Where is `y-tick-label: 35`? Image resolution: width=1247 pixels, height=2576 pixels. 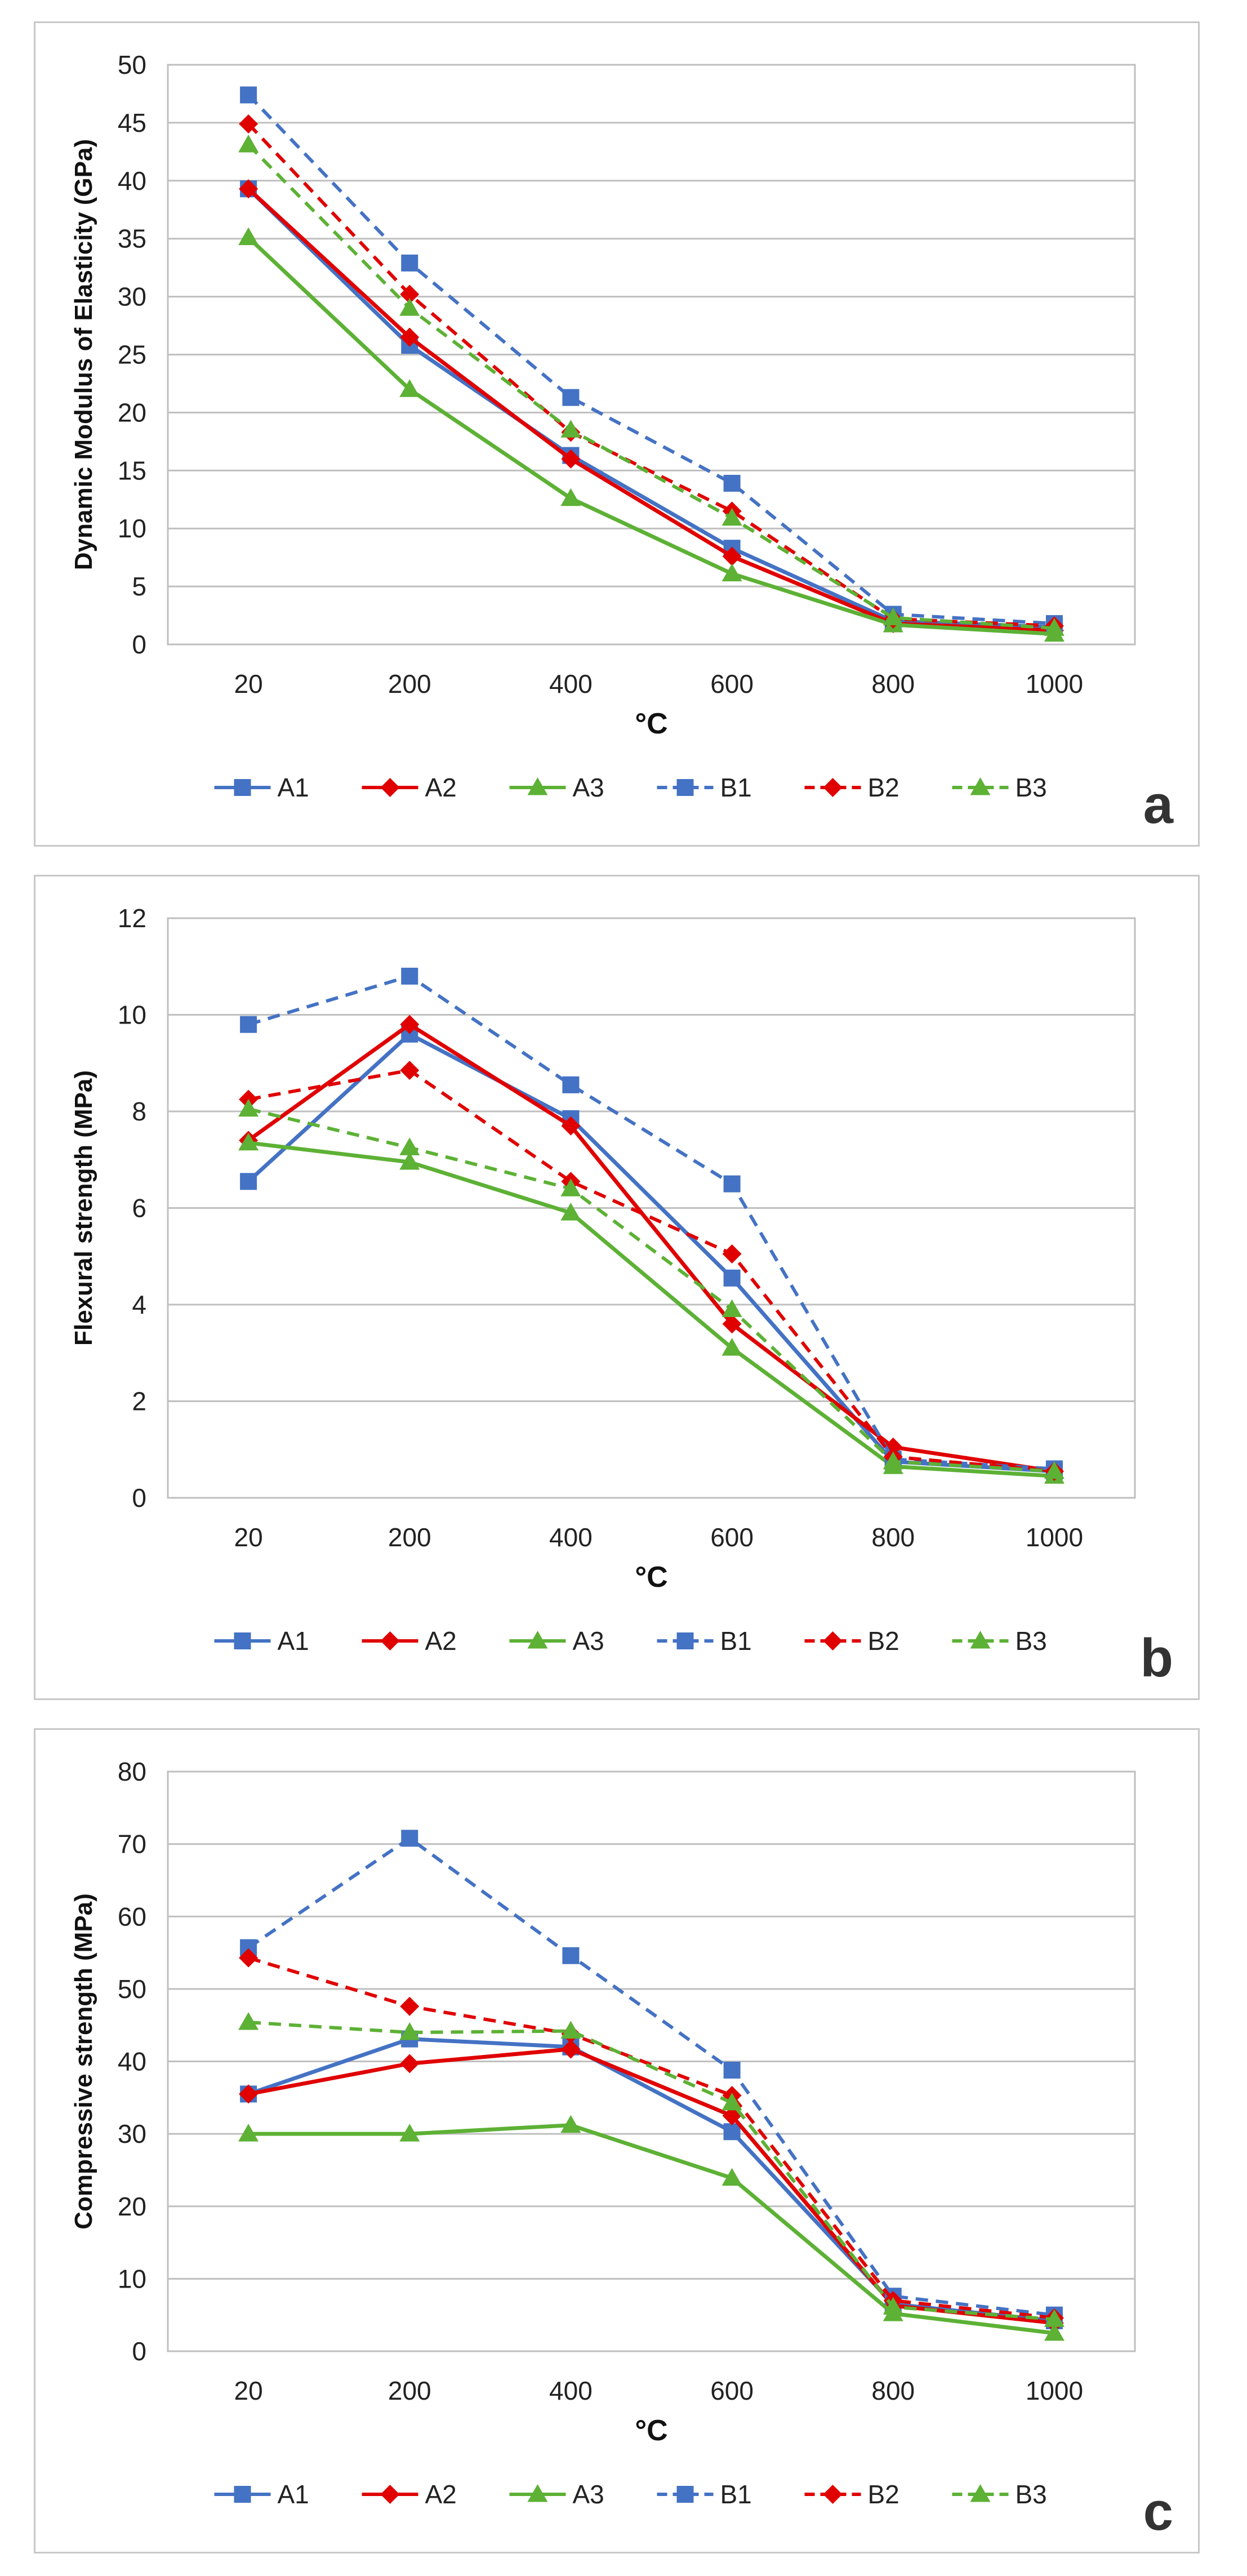
y-tick-label: 35 is located at coordinates (132, 238).